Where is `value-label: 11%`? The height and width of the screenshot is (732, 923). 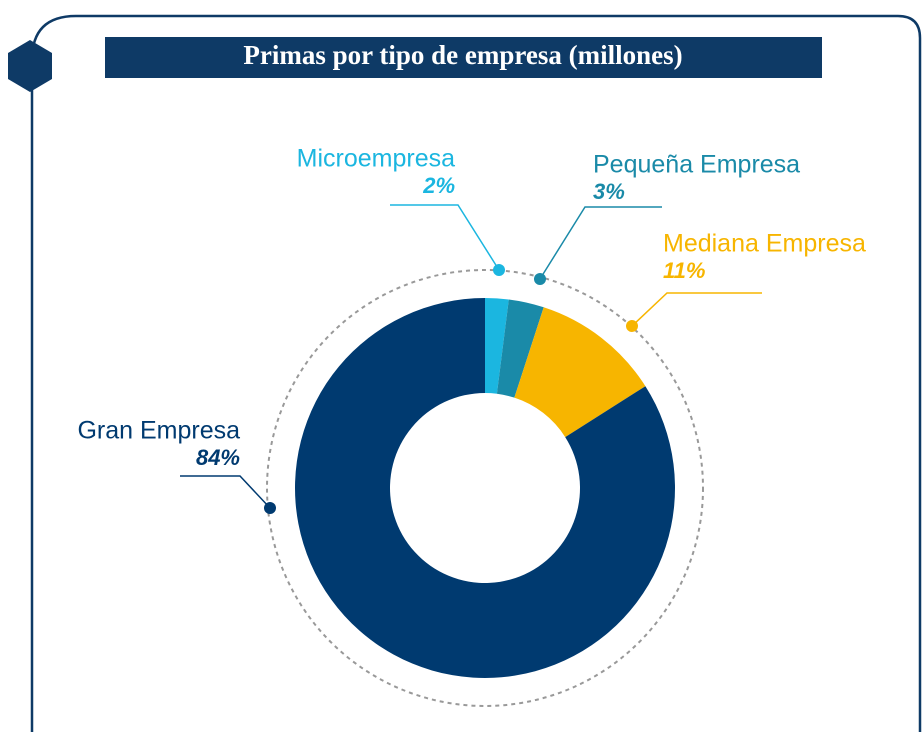 value-label: 11% is located at coordinates (684, 270).